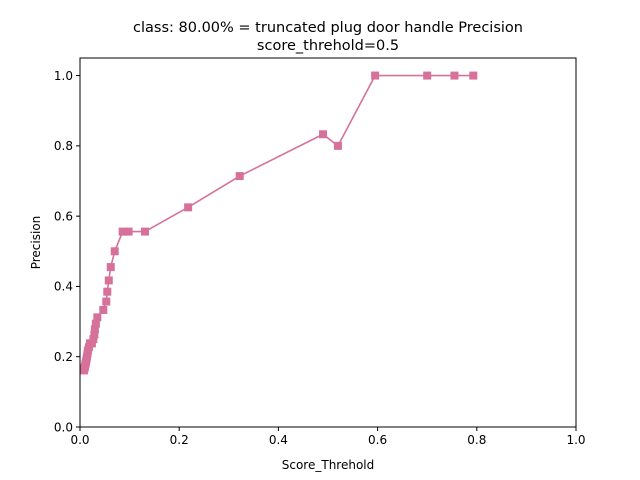  Describe the element at coordinates (63, 357) in the screenshot. I see `y-tick-label: 0.2` at that location.